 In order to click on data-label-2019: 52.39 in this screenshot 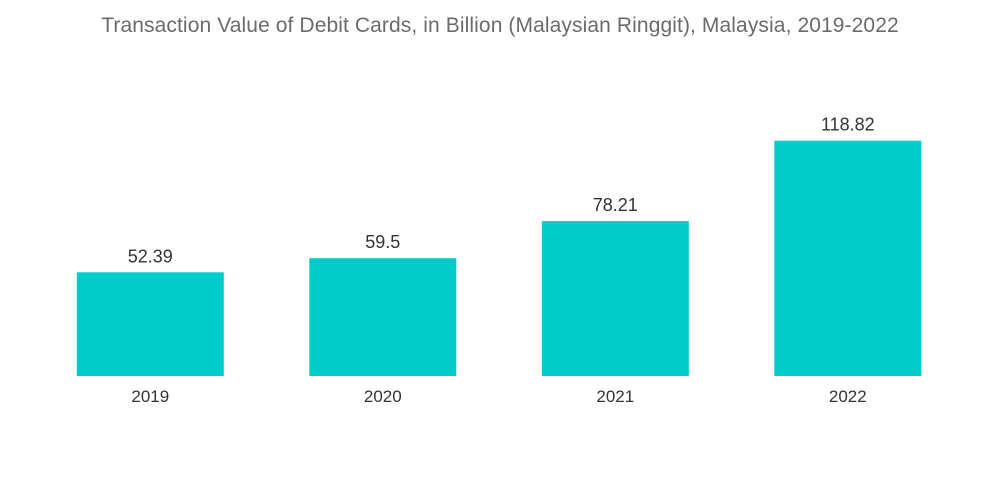, I will do `click(150, 256)`.